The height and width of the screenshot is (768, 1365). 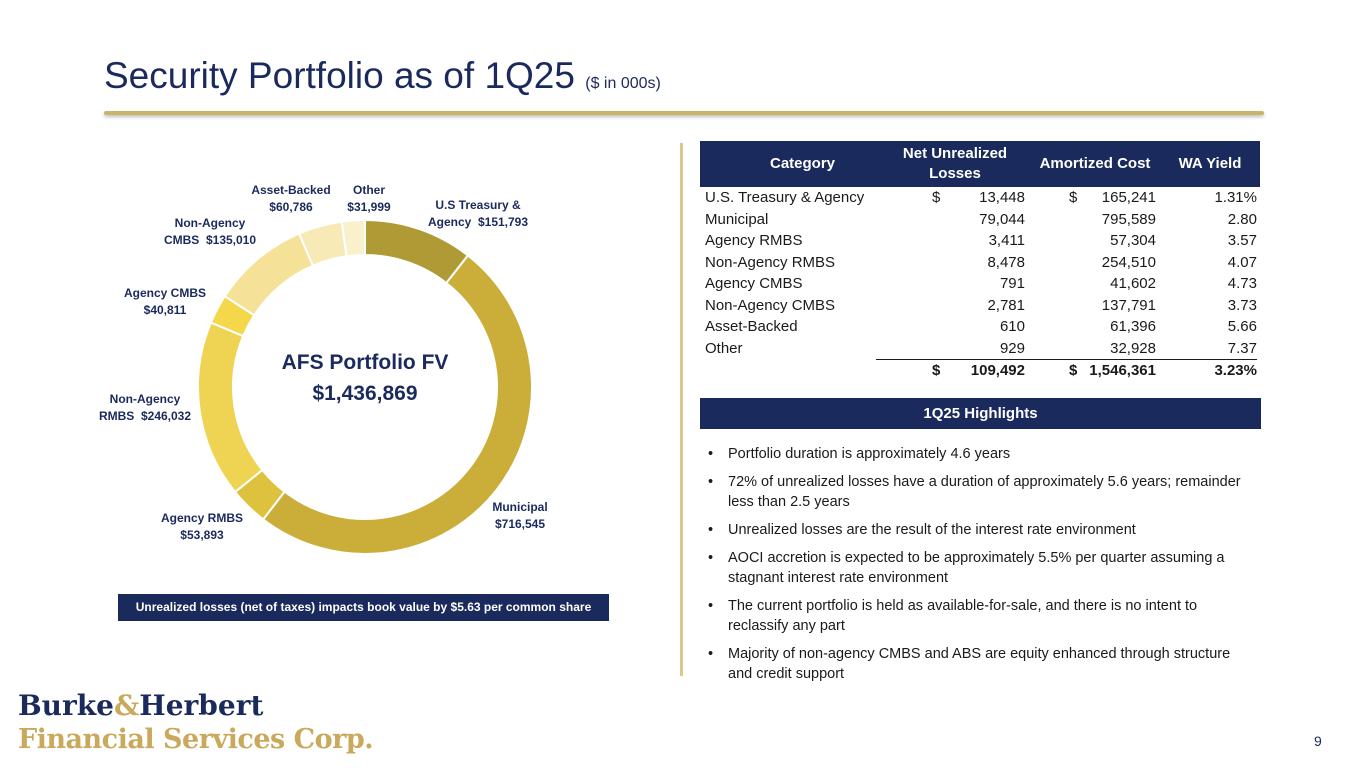 What do you see at coordinates (684, 113) in the screenshot?
I see `title-underline` at bounding box center [684, 113].